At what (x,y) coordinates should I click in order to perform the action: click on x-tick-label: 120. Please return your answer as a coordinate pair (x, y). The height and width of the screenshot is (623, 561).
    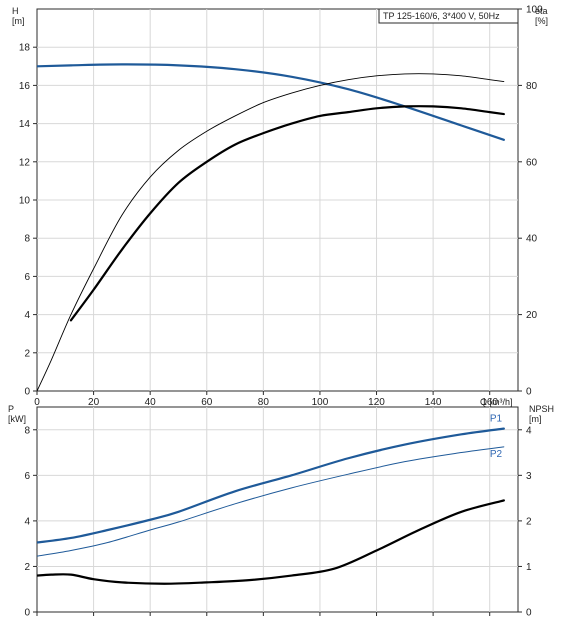
    Looking at the image, I should click on (376, 402).